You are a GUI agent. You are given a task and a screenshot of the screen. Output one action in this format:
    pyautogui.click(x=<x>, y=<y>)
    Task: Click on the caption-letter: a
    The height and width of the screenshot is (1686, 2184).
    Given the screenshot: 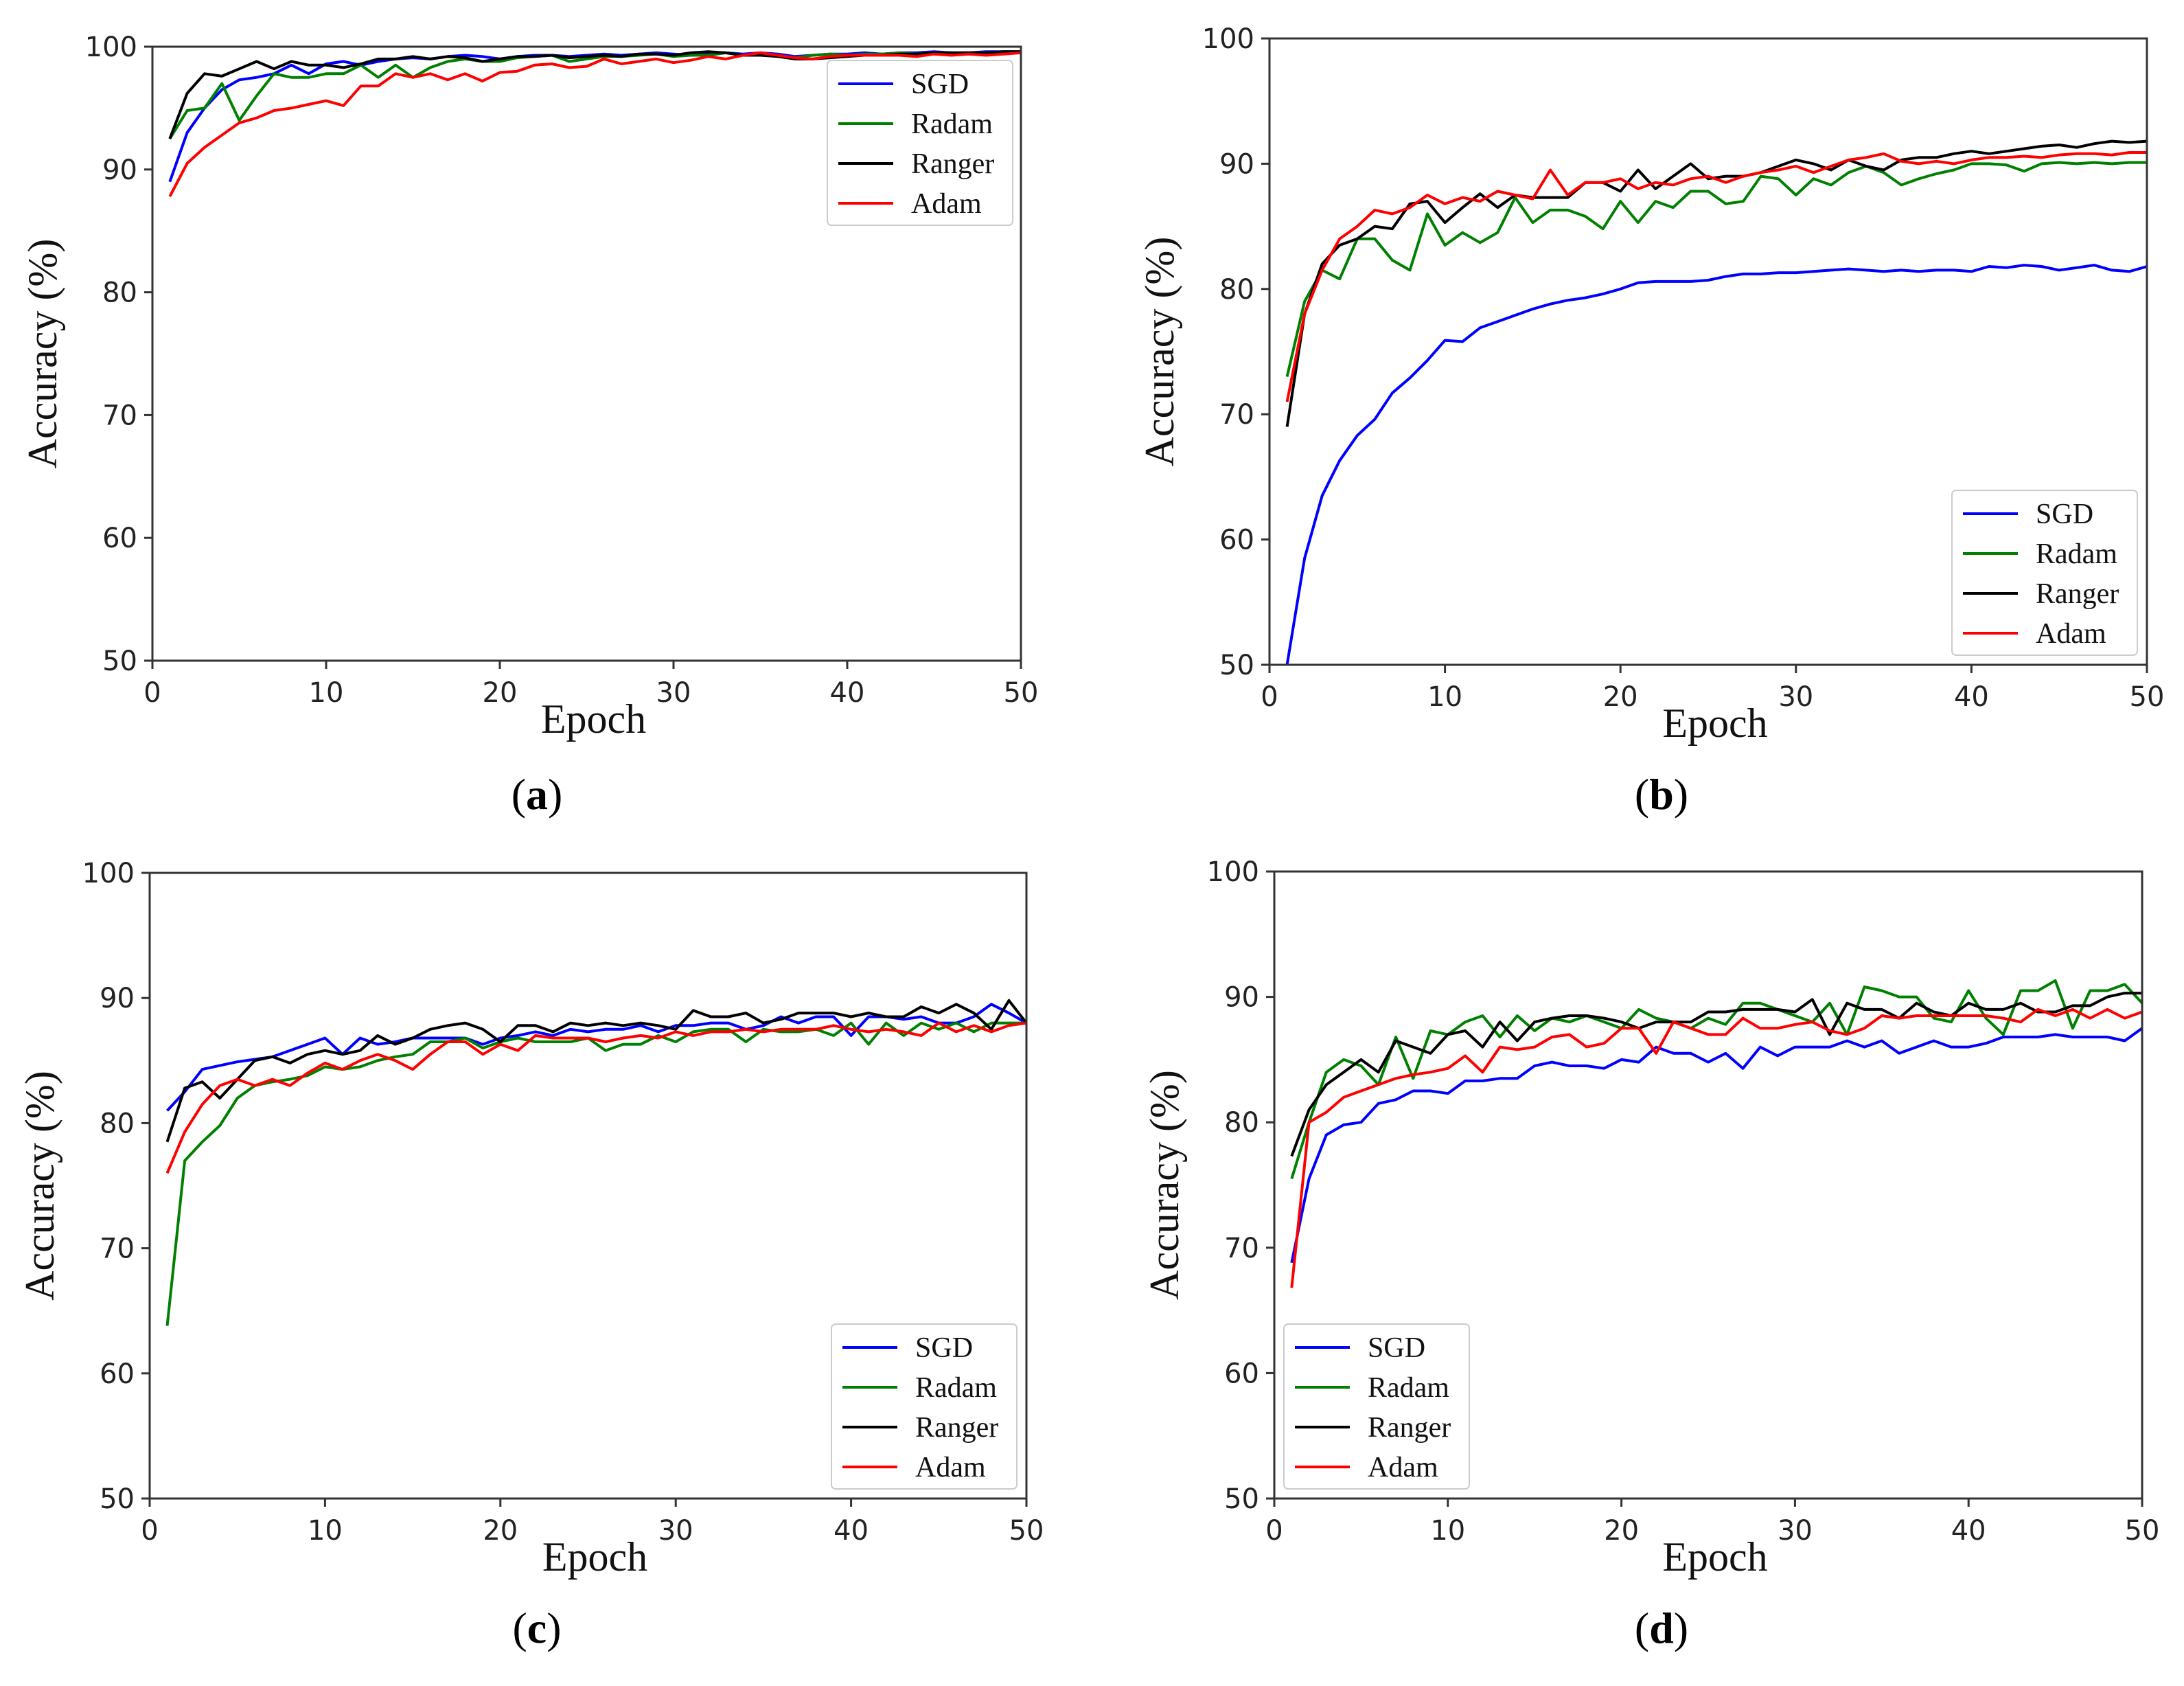 What is the action you would take?
    pyautogui.click(x=537, y=795)
    